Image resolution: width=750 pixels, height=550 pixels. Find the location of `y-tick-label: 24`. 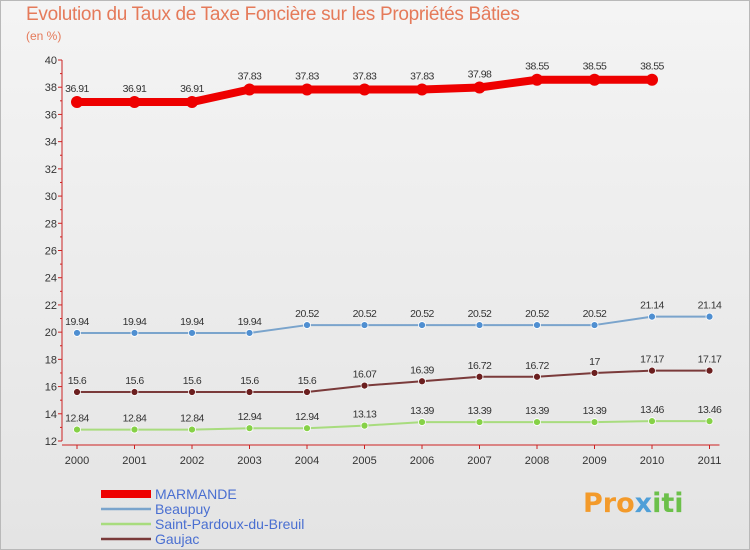

y-tick-label: 24 is located at coordinates (51, 279).